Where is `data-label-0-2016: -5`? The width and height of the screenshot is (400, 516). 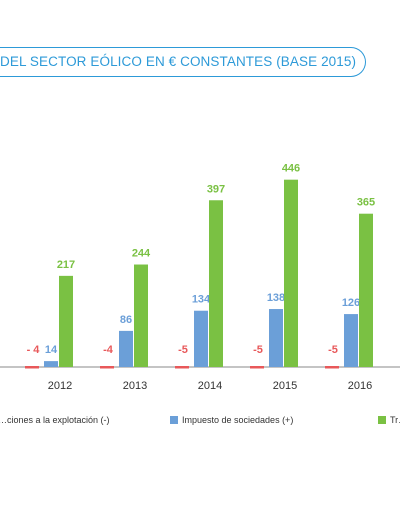
data-label-0-2016: -5 is located at coordinates (333, 350).